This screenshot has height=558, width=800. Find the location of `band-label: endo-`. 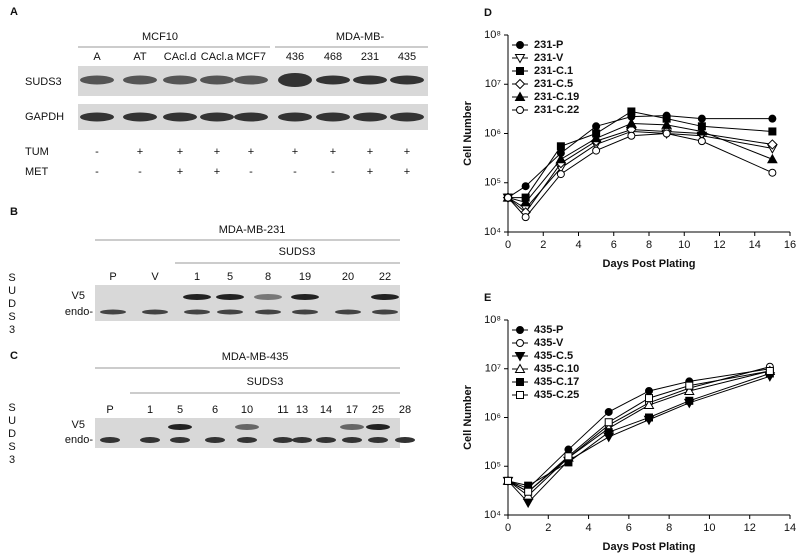

band-label: endo- is located at coordinates (79, 312).